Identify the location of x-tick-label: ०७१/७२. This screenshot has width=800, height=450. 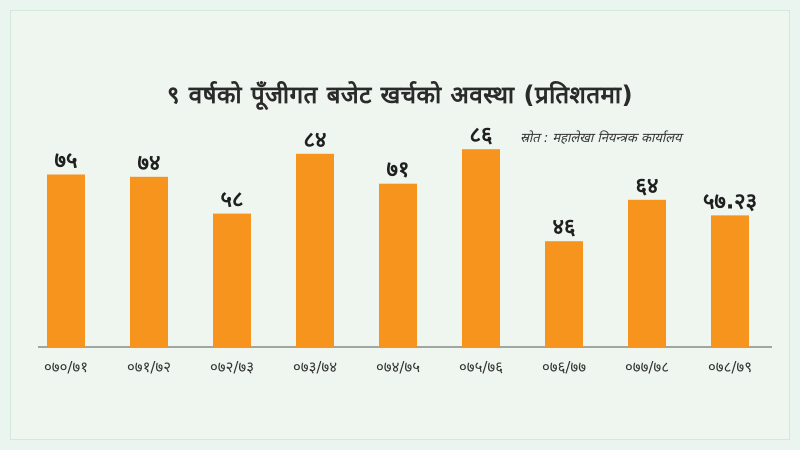
(149, 367).